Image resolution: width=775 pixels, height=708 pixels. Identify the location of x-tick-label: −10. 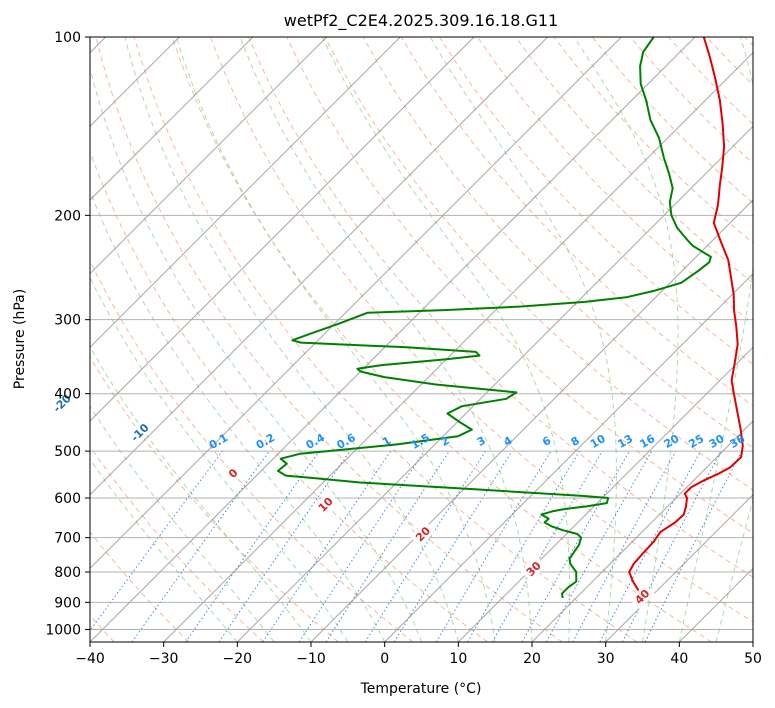
(311, 659).